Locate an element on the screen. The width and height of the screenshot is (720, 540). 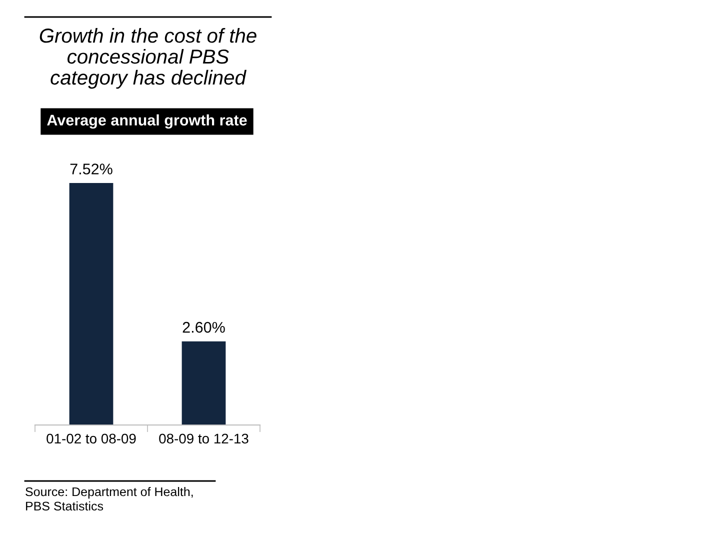
chart-subtitle: Average annual growth rate is located at coordinates (147, 121).